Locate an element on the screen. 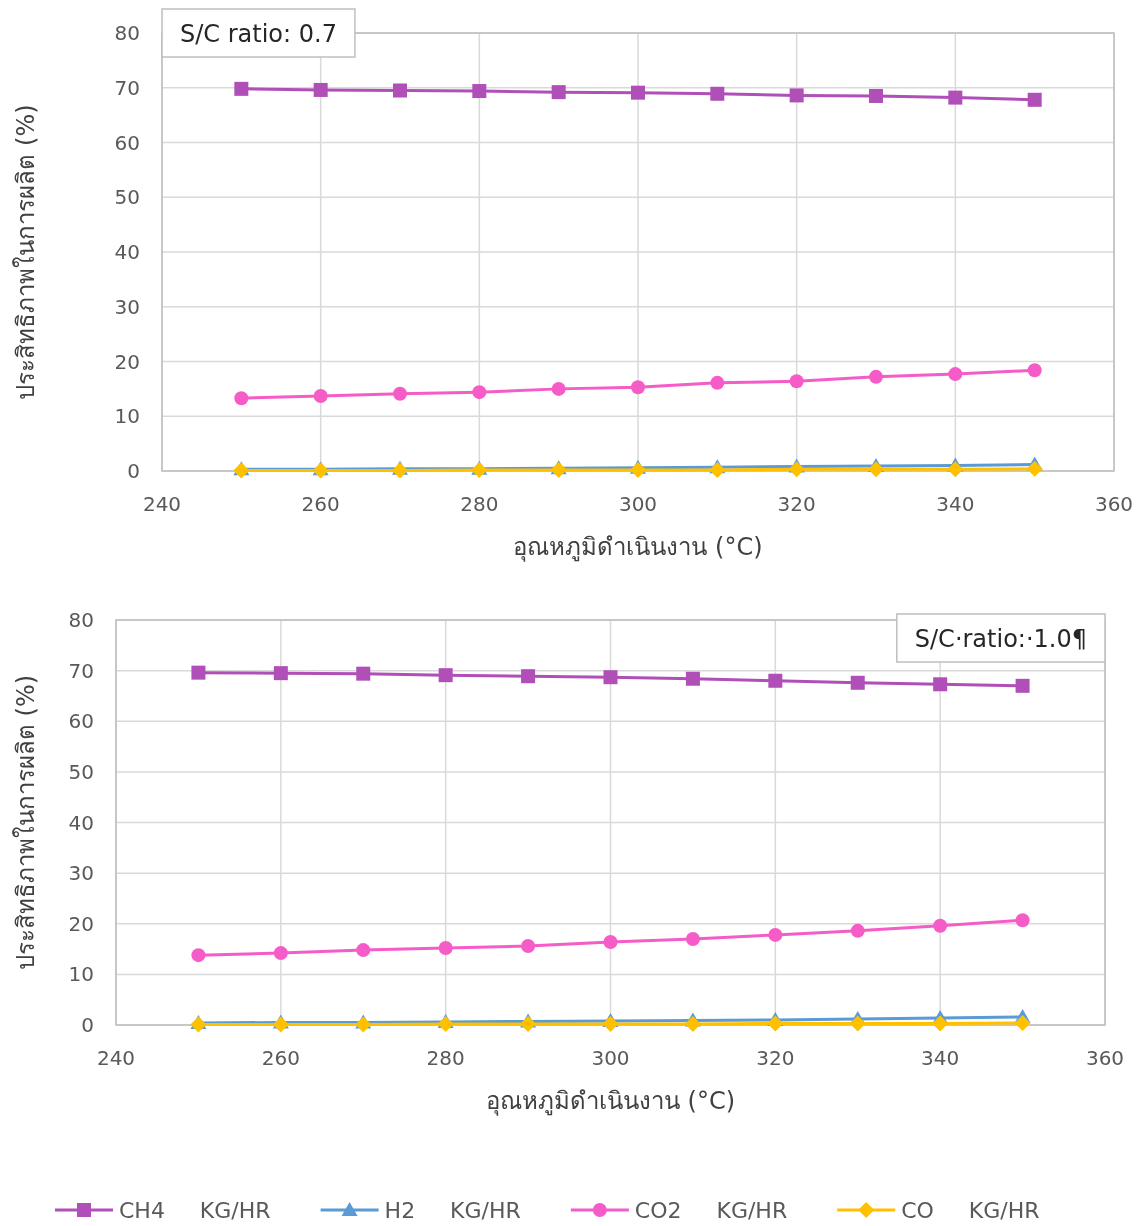 The width and height of the screenshot is (1146, 1226). legend-label: CO2 KG/HR is located at coordinates (711, 1210).